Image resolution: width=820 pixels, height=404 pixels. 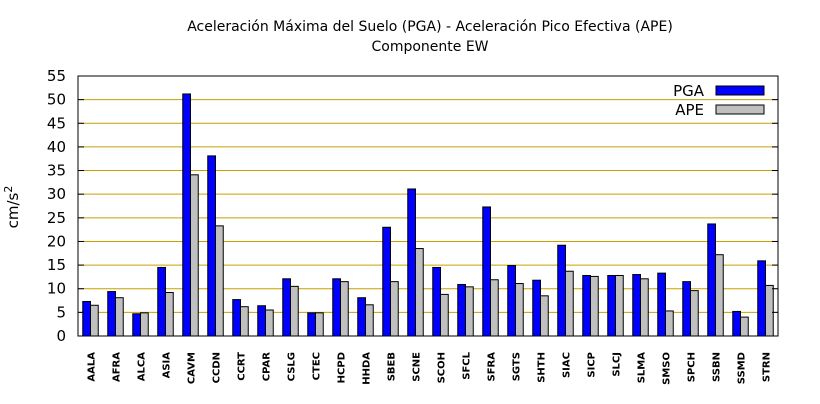 What do you see at coordinates (394, 309) in the screenshot?
I see `bar-ape-sbeb` at bounding box center [394, 309].